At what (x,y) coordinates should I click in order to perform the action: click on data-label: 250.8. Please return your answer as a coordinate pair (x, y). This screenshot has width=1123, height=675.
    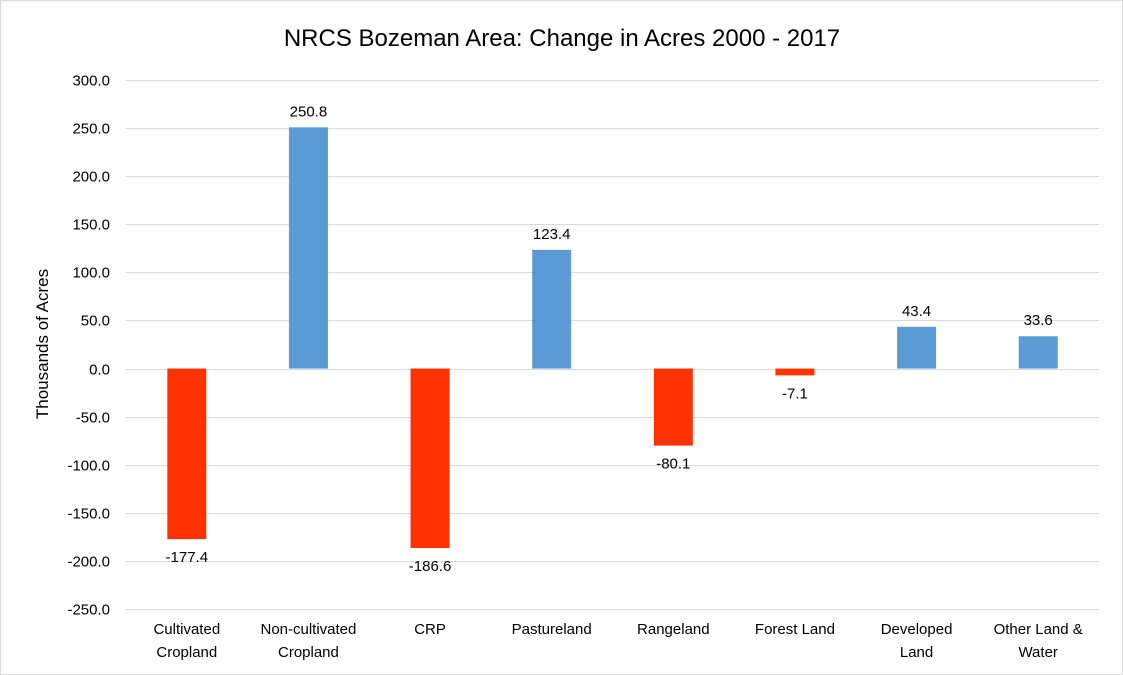
    Looking at the image, I should click on (309, 111).